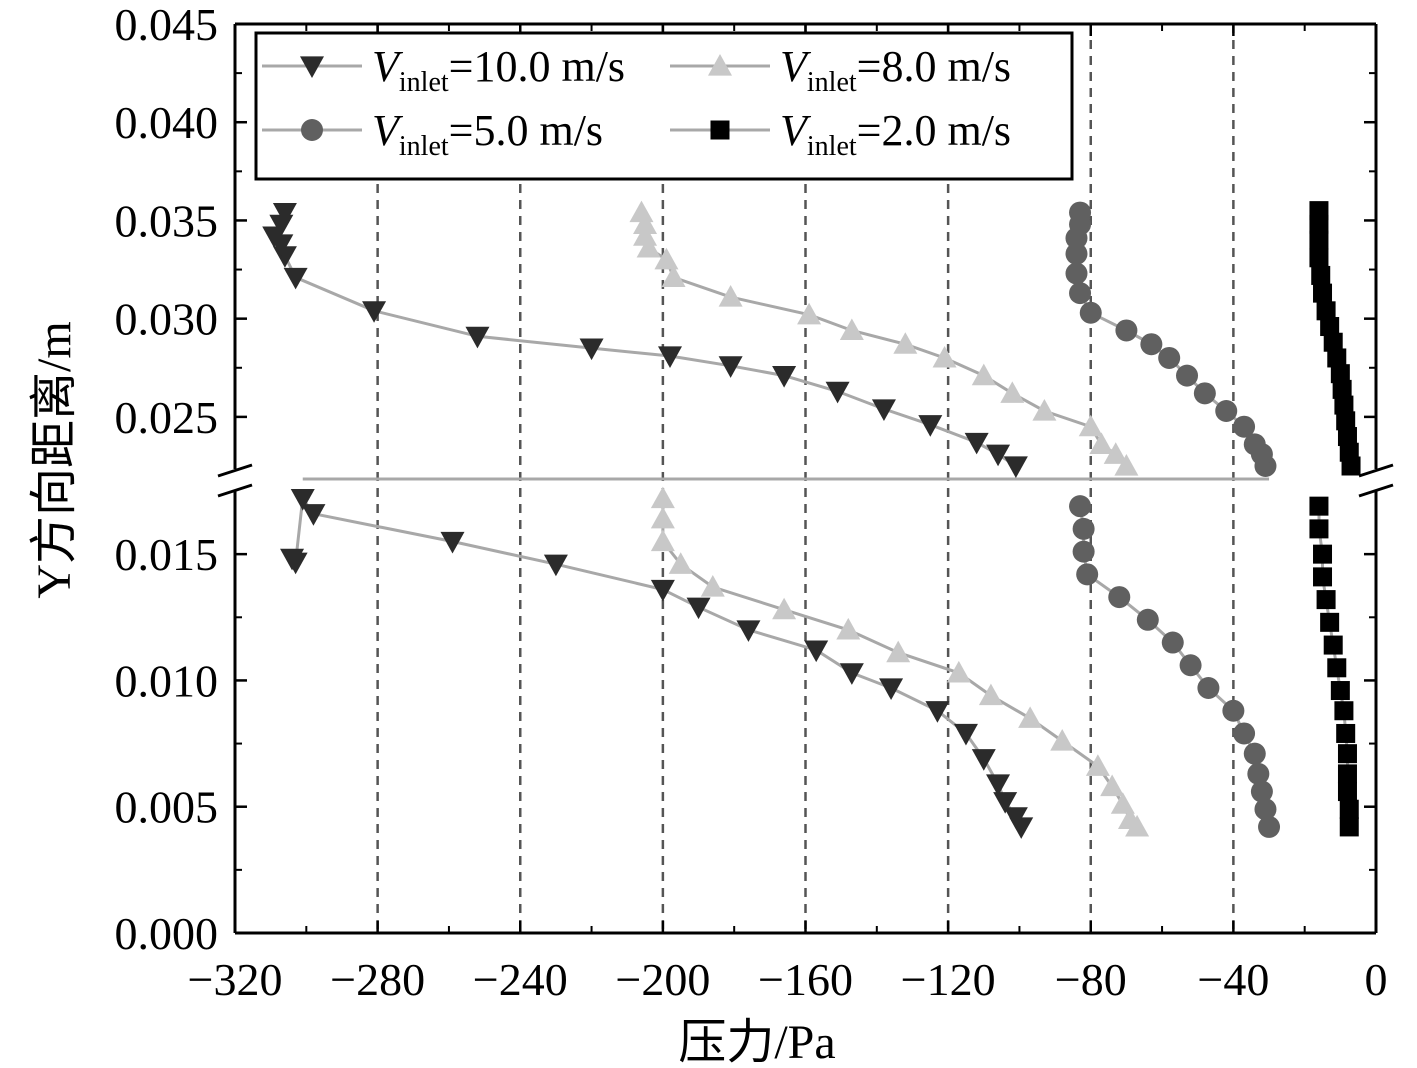 Image resolution: width=1417 pixels, height=1068 pixels. I want to click on x-tick-label: −40, so click(1233, 979).